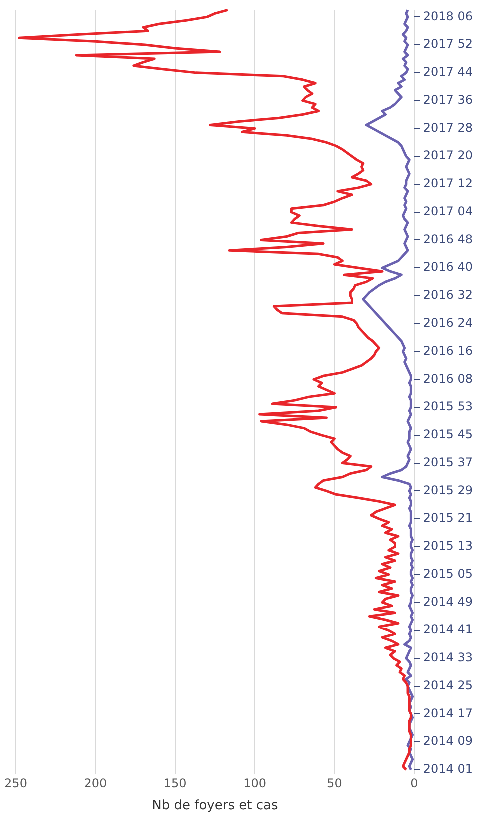  I want to click on y-tick-label: 2016 16, so click(448, 351).